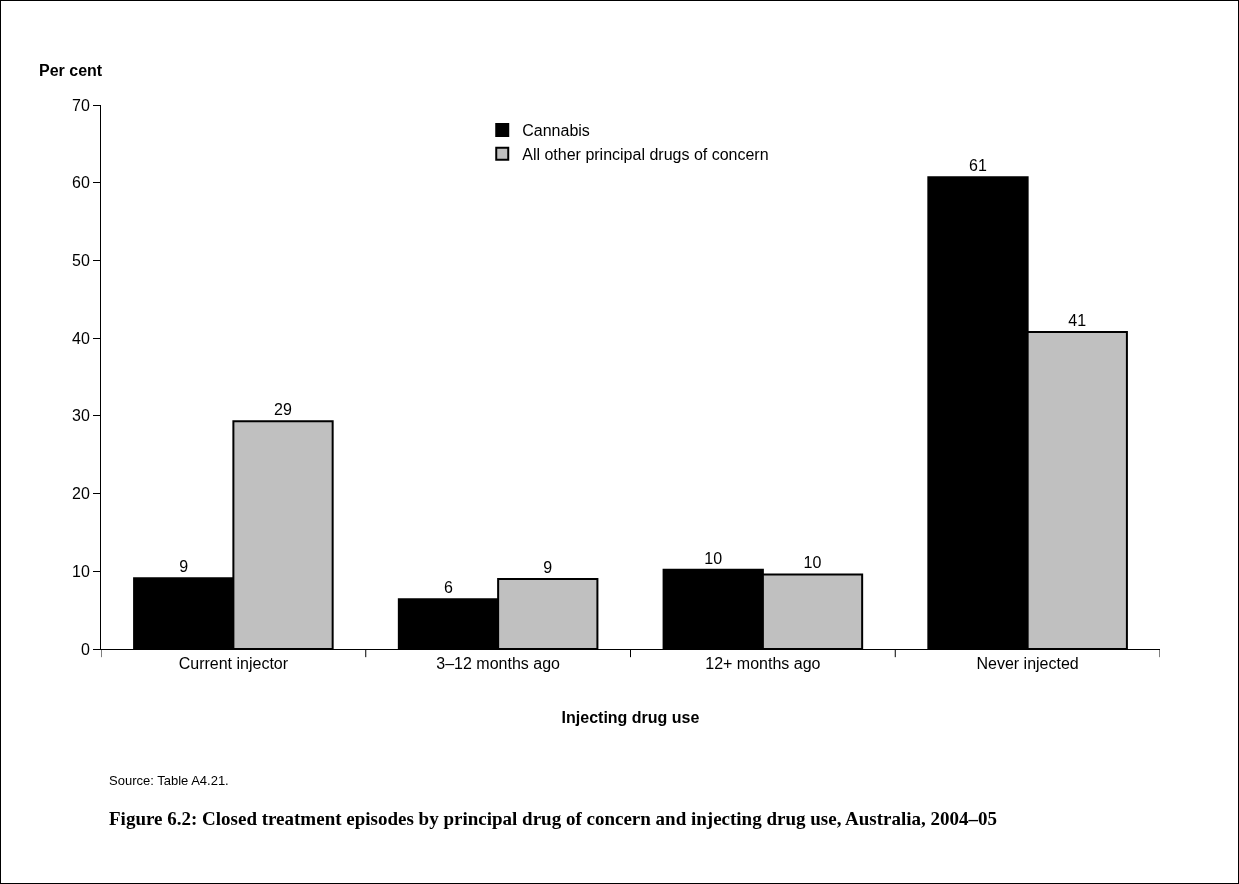 The image size is (1239, 884). Describe the element at coordinates (978, 166) in the screenshot. I see `data-label: 61` at that location.